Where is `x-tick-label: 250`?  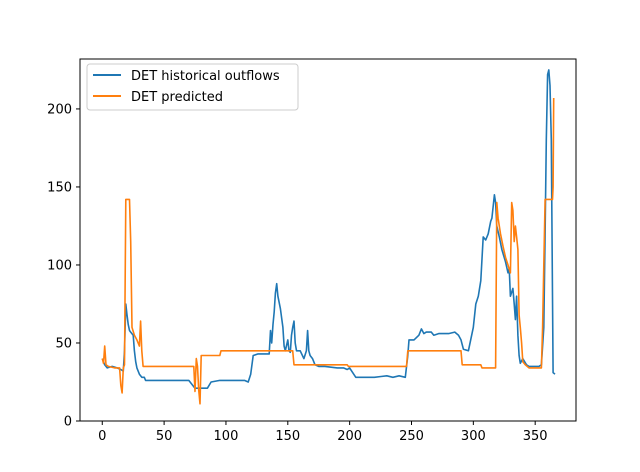
x-tick-label: 250 is located at coordinates (411, 436).